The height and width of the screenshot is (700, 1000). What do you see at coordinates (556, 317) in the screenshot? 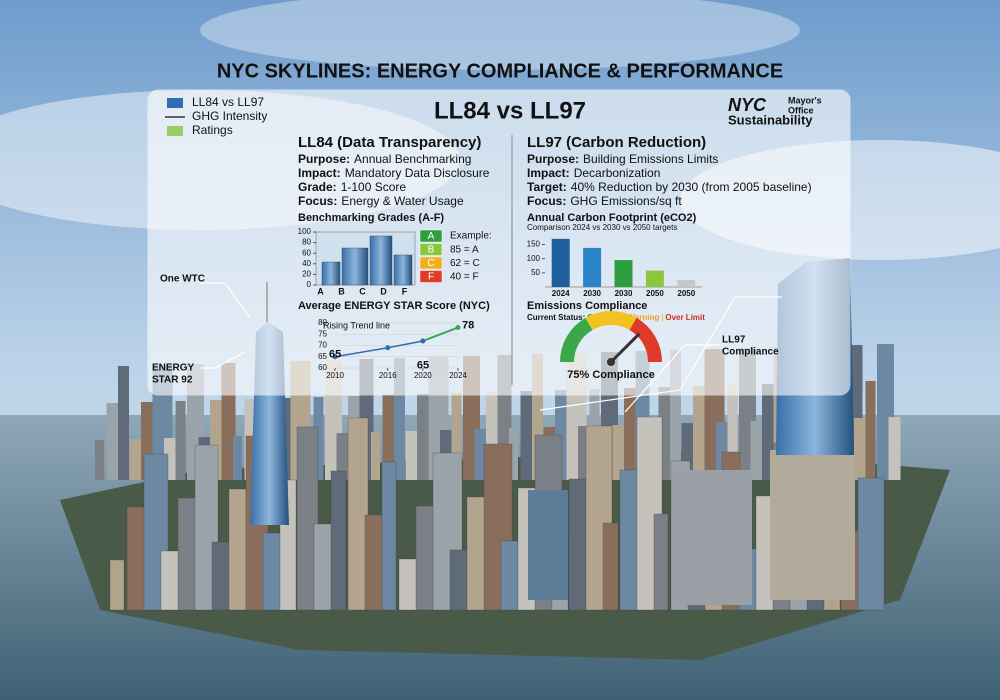
I see `status-label: Current Status:` at bounding box center [556, 317].